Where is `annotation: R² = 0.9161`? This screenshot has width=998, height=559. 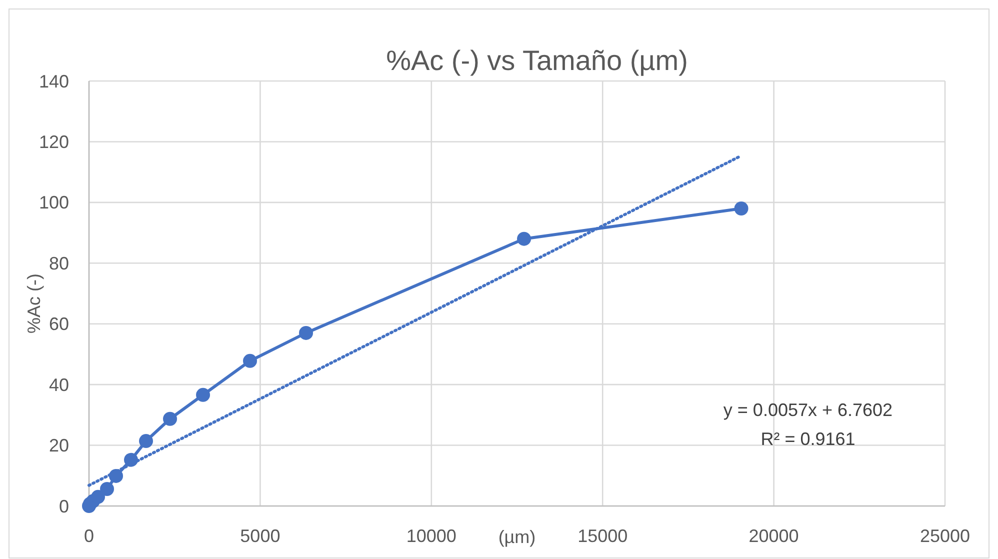 annotation: R² = 0.9161 is located at coordinates (808, 439).